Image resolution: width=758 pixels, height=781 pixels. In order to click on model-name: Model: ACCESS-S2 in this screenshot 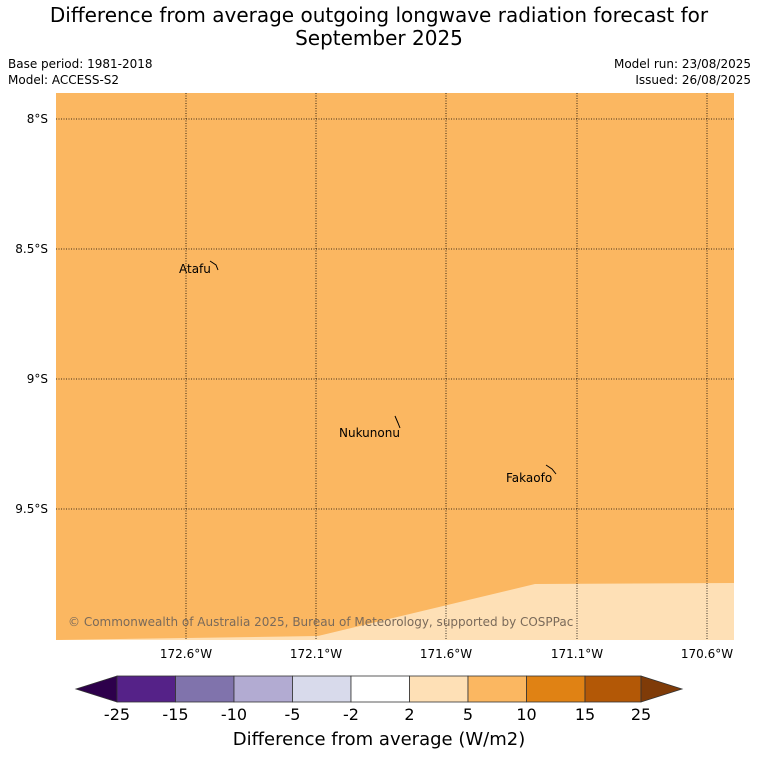, I will do `click(64, 80)`.